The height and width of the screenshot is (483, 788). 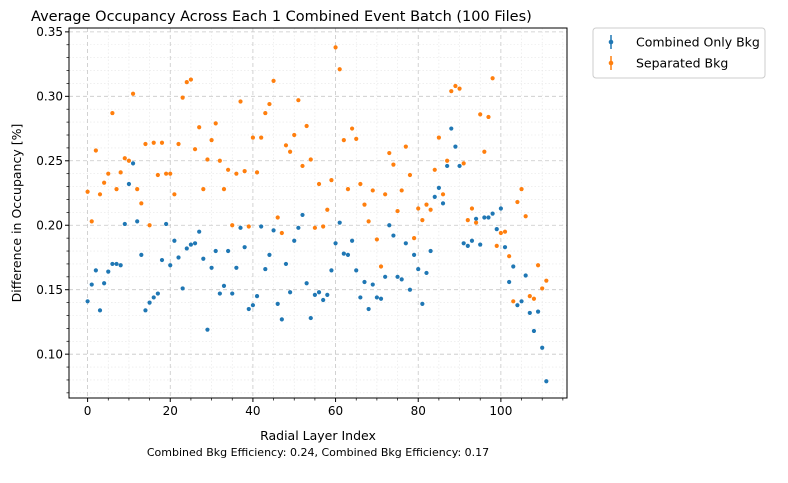 What do you see at coordinates (611, 63) in the screenshot?
I see `legend-marker-icon` at bounding box center [611, 63].